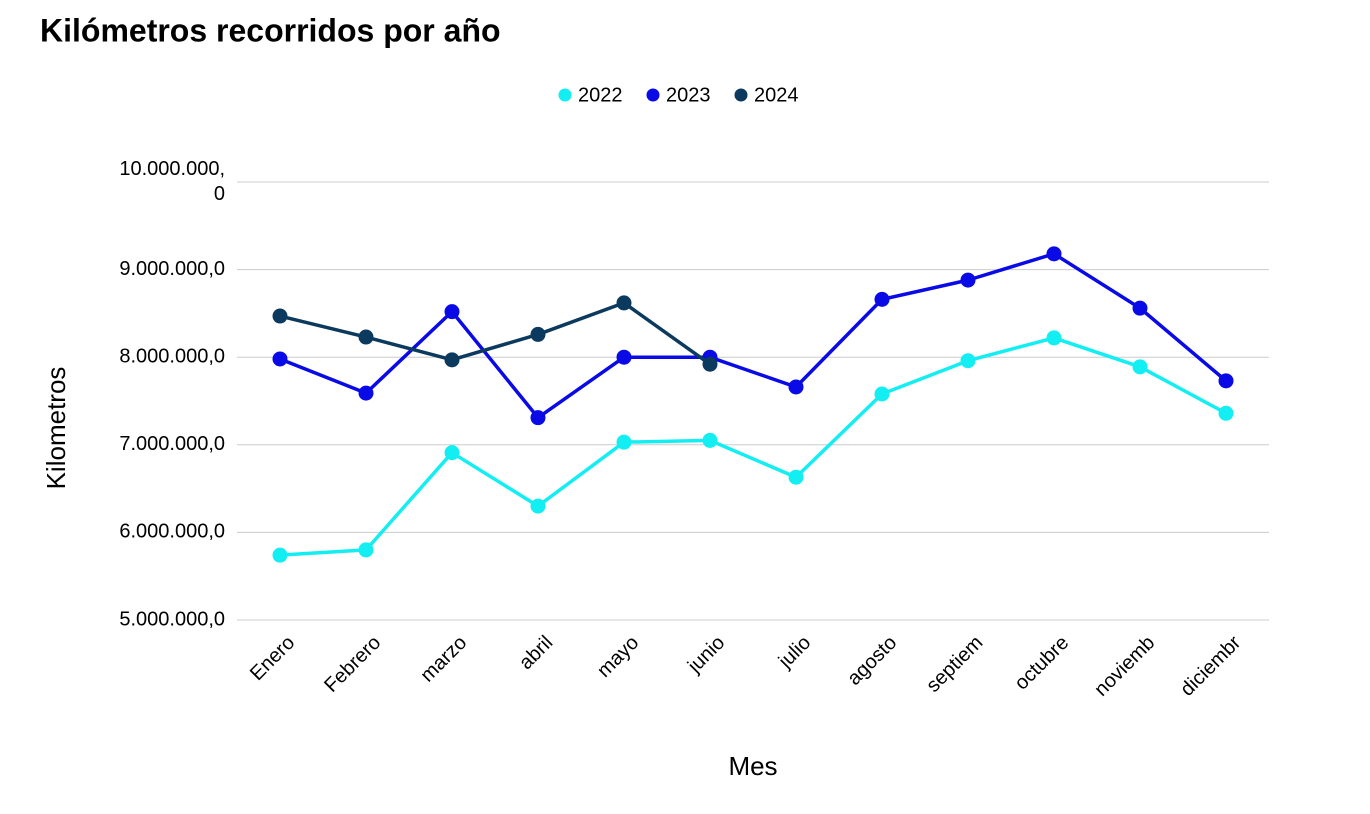 The image size is (1370, 814). What do you see at coordinates (172, 269) in the screenshot?
I see `y-tick-label: 9.000.000,0` at bounding box center [172, 269].